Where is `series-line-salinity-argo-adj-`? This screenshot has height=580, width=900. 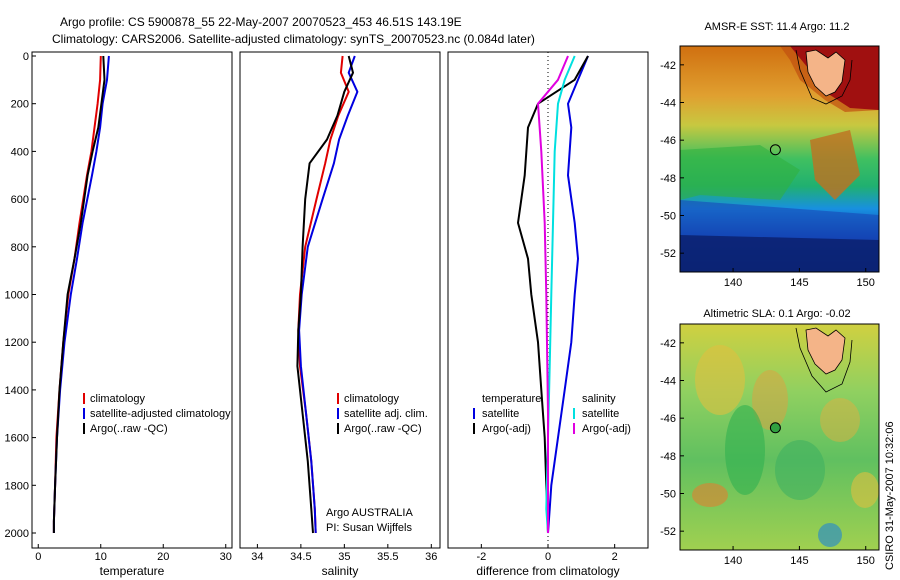 series-line-salinity-argo-adj- is located at coordinates (553, 294).